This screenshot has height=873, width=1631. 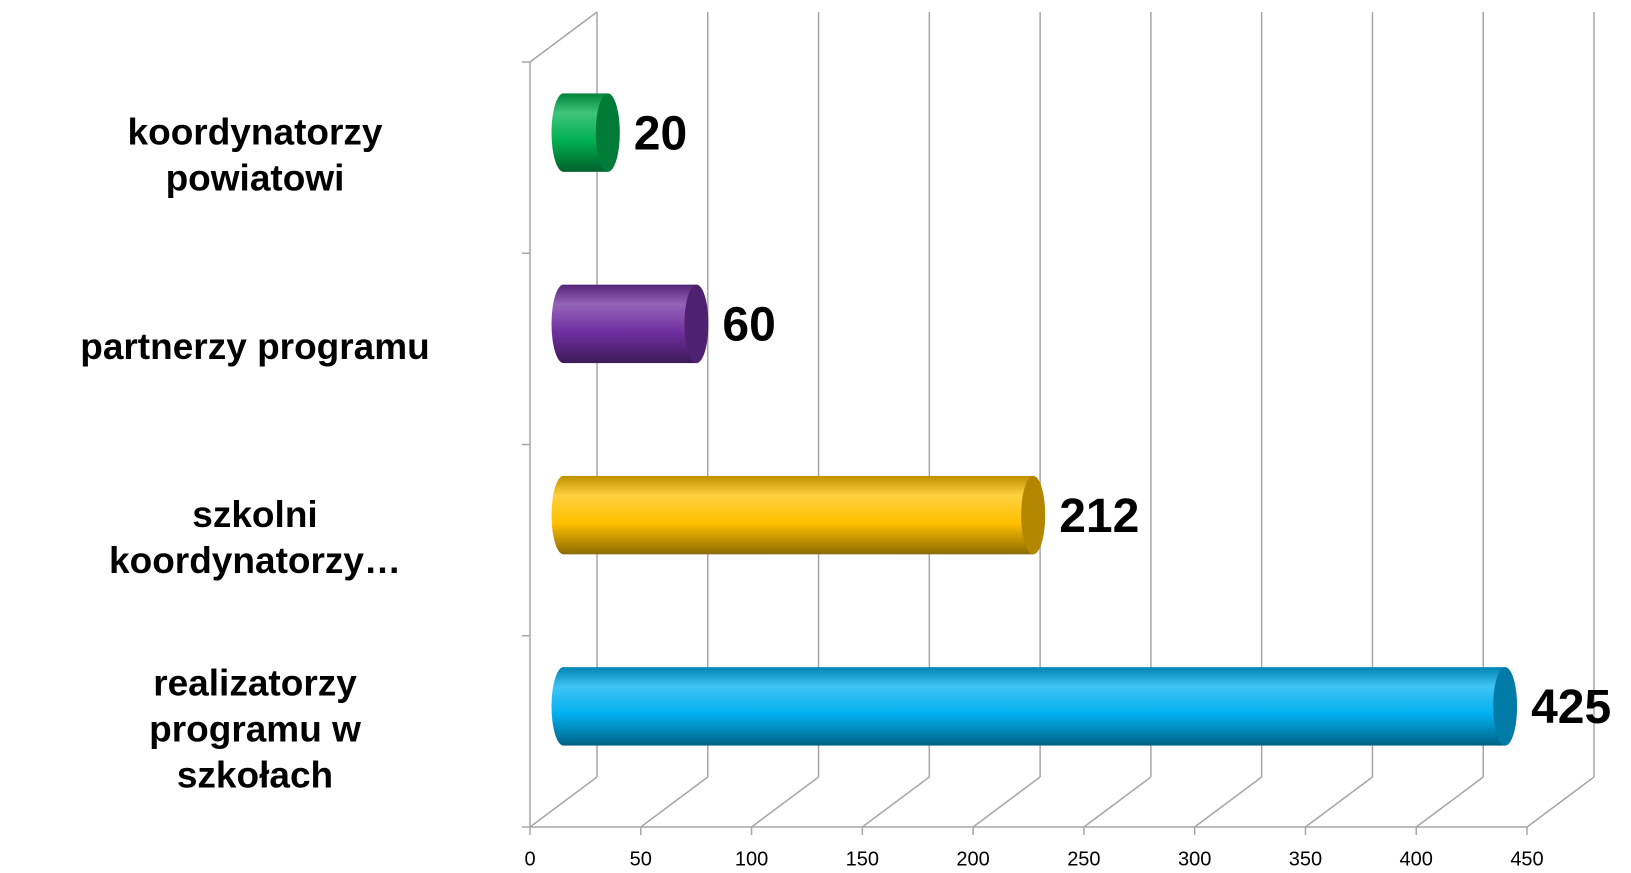 What do you see at coordinates (255, 728) in the screenshot?
I see `y-tick-label: realizatorzy programu w szkołach` at bounding box center [255, 728].